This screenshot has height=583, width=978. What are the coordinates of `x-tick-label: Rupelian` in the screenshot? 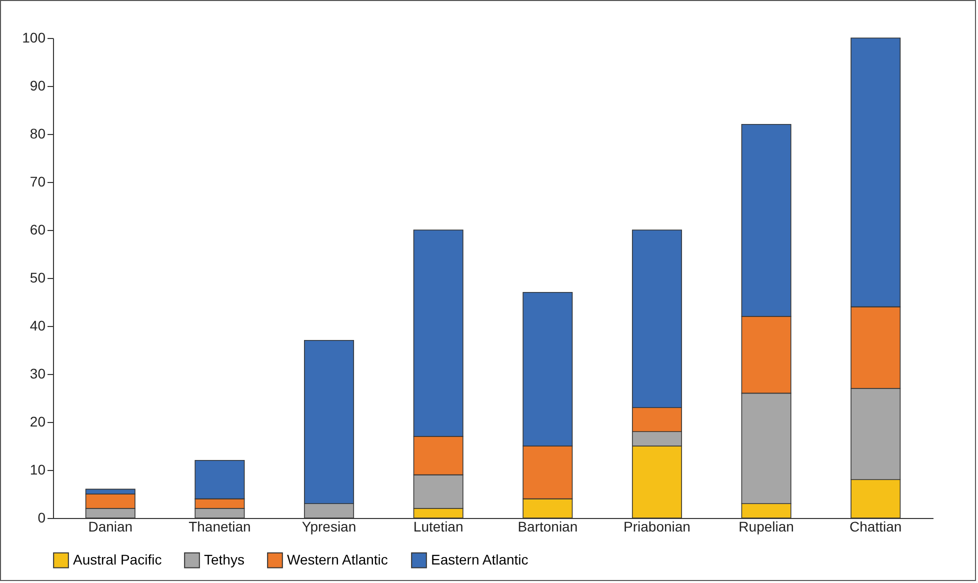 It's located at (766, 526).